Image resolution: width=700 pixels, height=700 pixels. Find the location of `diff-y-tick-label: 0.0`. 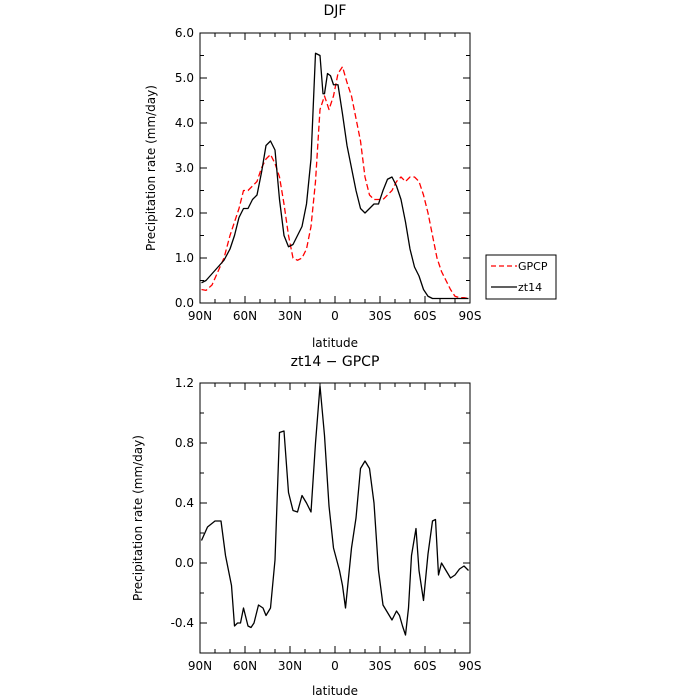

diff-y-tick-label: 0.0 is located at coordinates (184, 563).